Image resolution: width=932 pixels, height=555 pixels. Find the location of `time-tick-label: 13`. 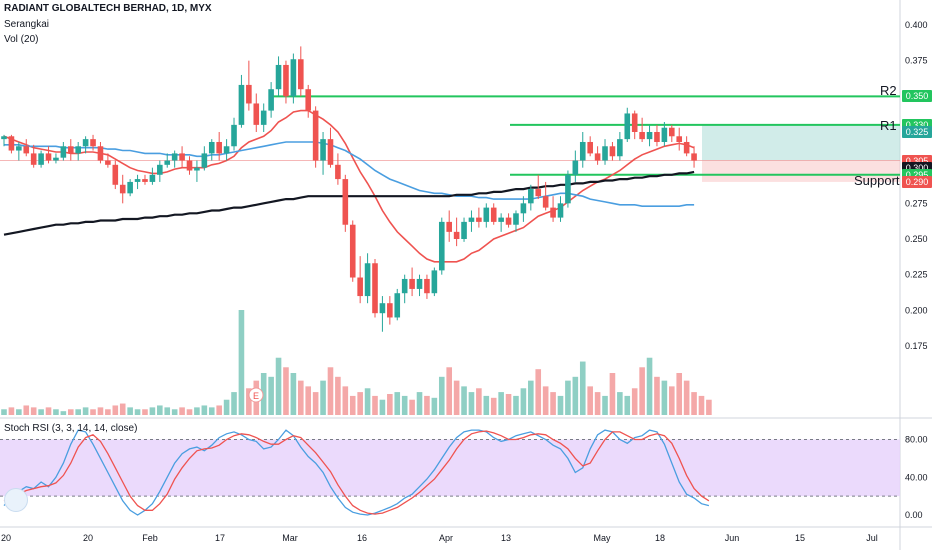

time-tick-label: 13 is located at coordinates (506, 538).